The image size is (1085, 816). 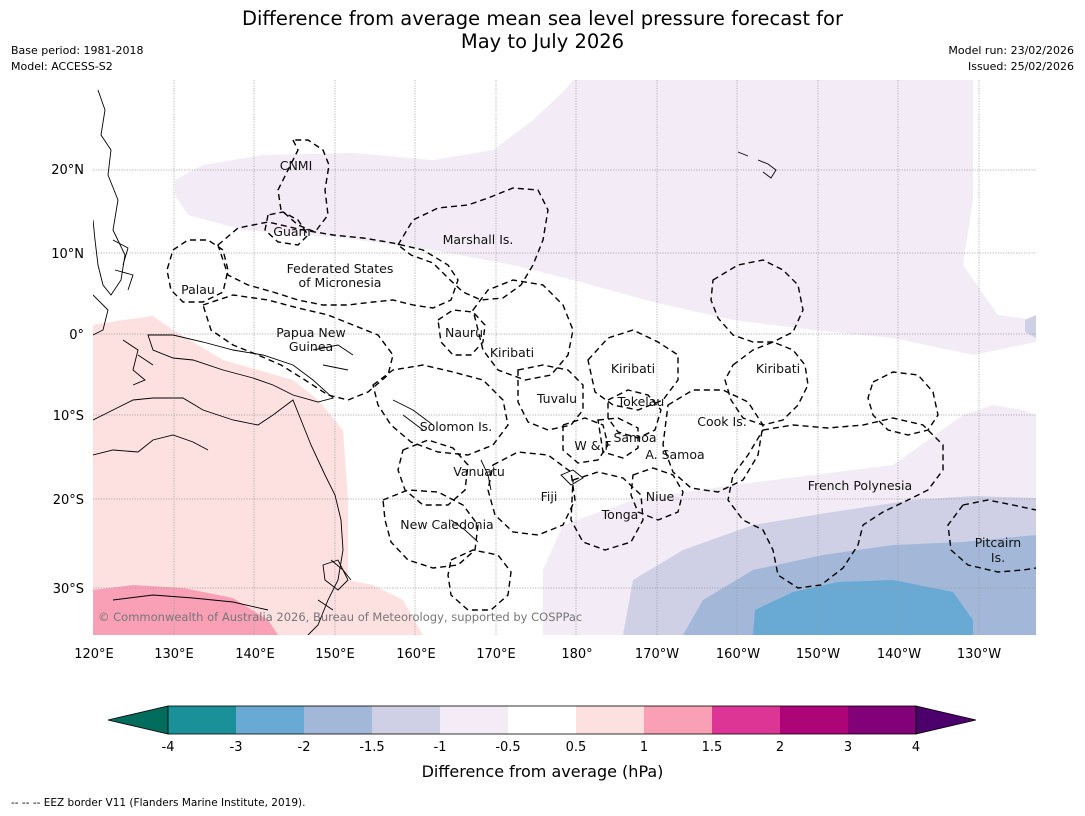 I want to click on eez-new-caledonia, so click(x=430, y=529).